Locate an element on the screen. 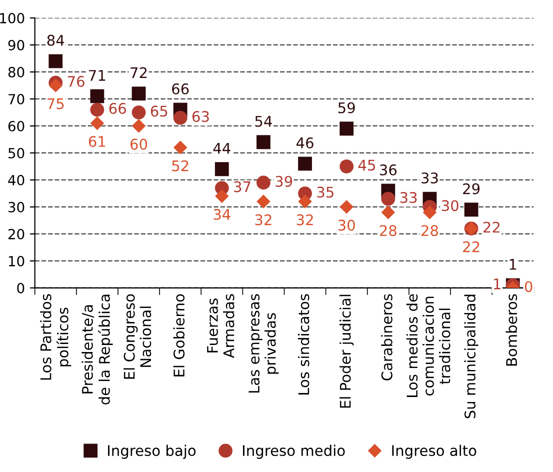 This screenshot has width=553, height=472. data-label: 45 is located at coordinates (366, 165).